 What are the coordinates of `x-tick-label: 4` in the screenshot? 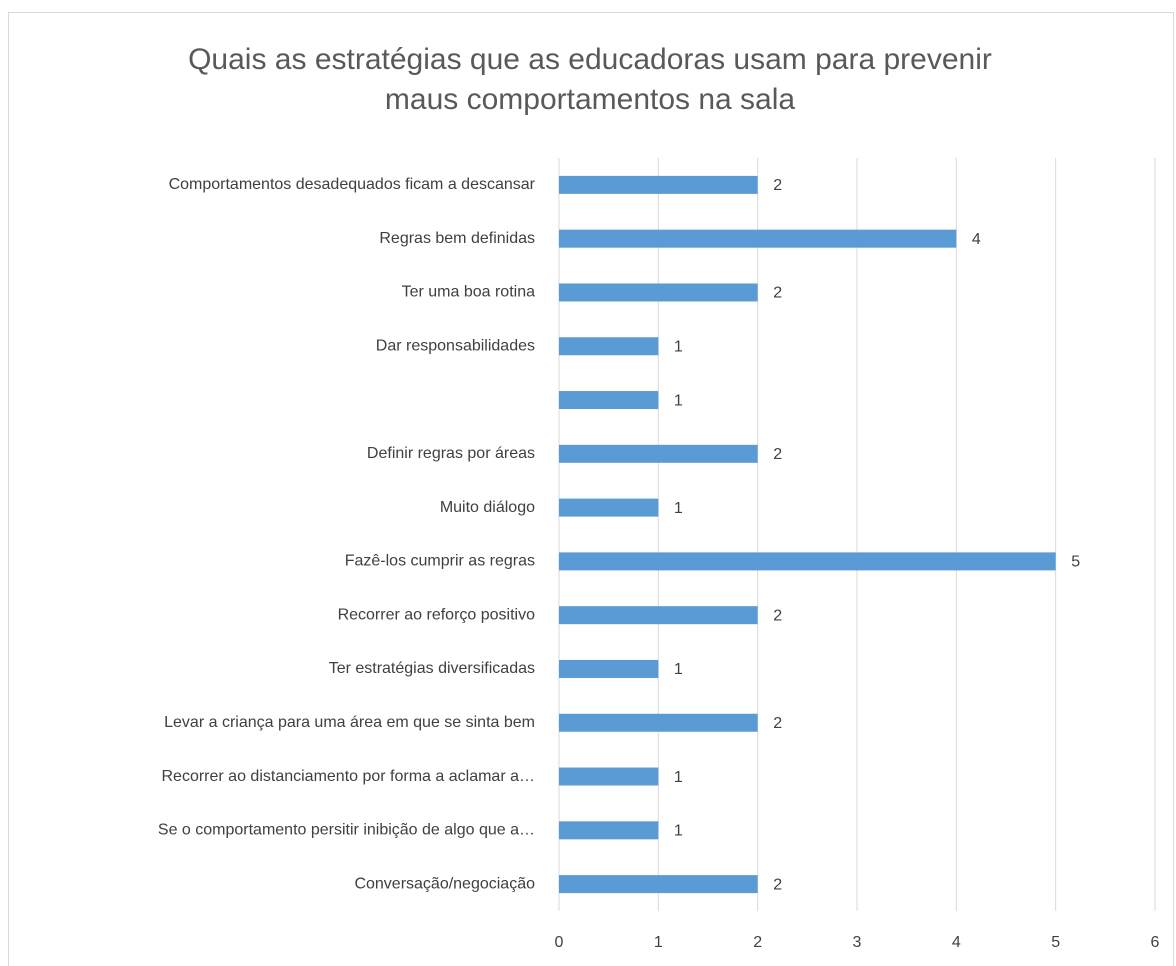 It's located at (956, 942).